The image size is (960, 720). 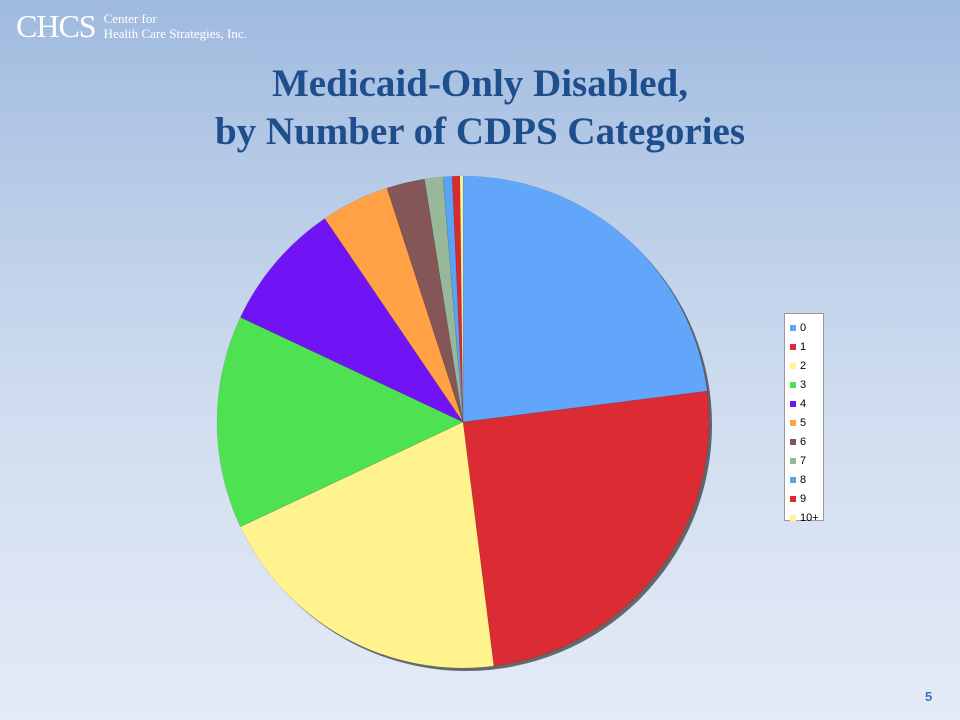 I want to click on legend-item: 0, so click(x=806, y=327).